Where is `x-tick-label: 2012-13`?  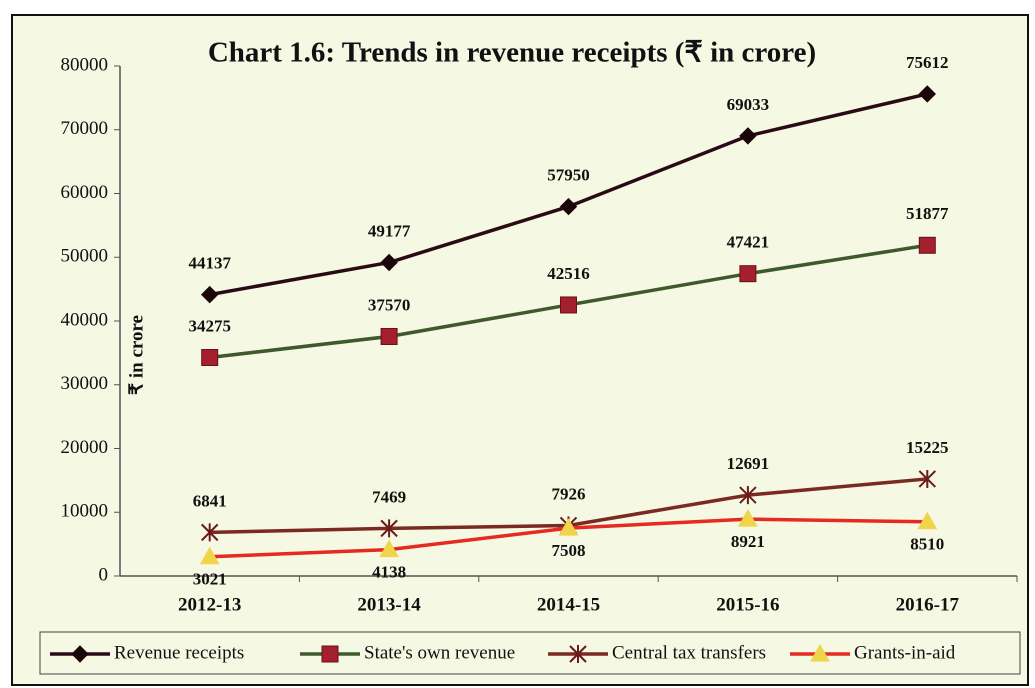 x-tick-label: 2012-13 is located at coordinates (209, 604).